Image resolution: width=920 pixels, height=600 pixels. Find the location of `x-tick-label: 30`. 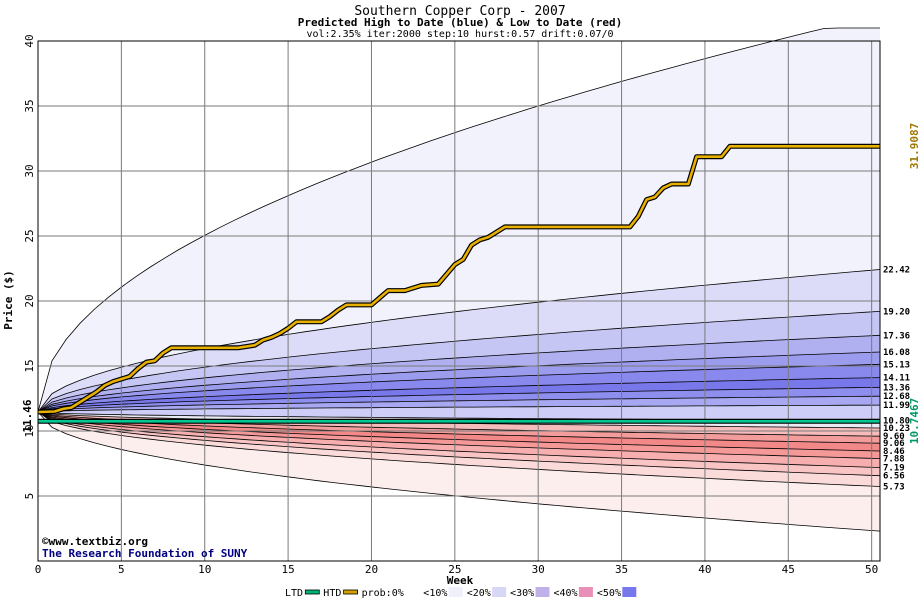

x-tick-label: 30 is located at coordinates (538, 569).